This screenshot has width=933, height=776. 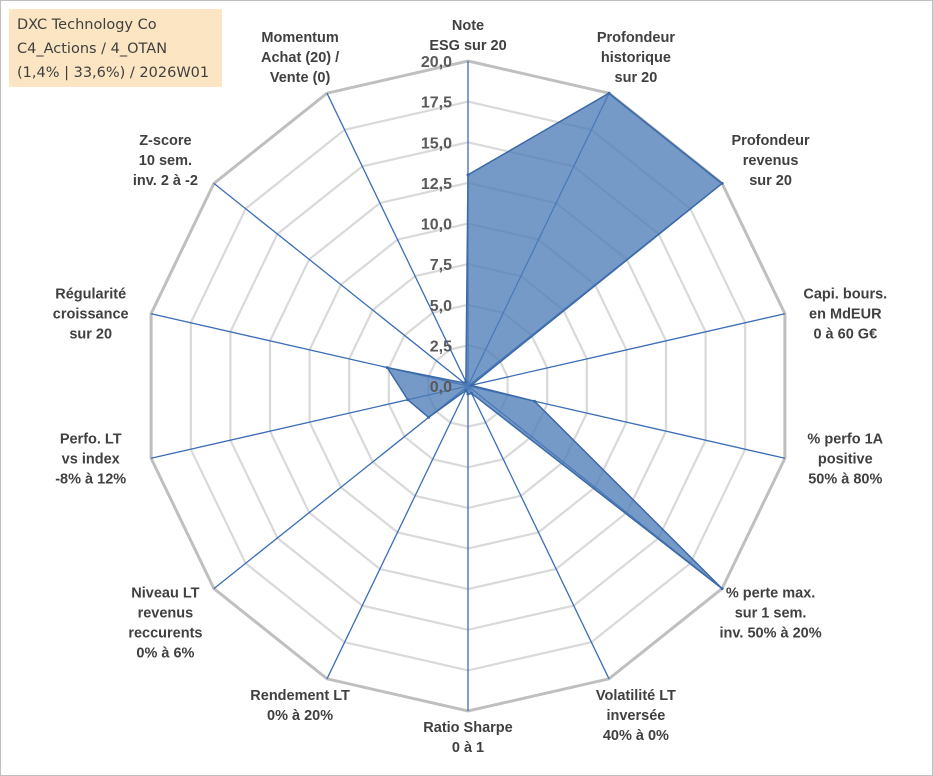 What do you see at coordinates (845, 315) in the screenshot?
I see `axis-label-4: Capi. bours. en MdEUR 0 à 60 G€` at bounding box center [845, 315].